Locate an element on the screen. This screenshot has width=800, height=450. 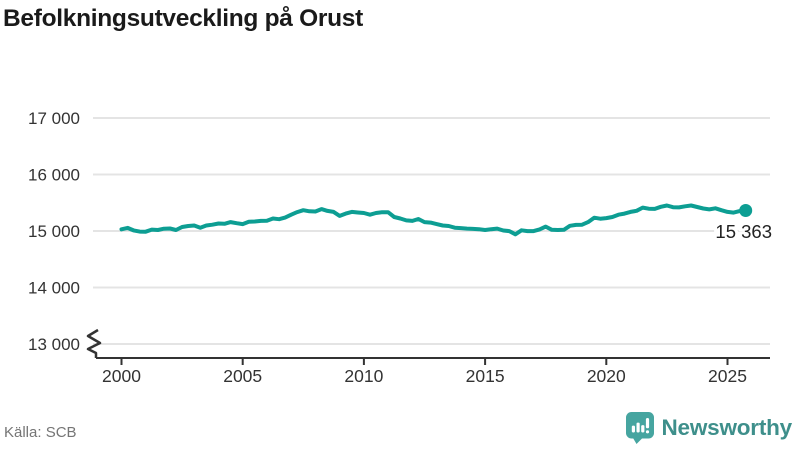
y-tick-label: 16 000 is located at coordinates (54, 175).